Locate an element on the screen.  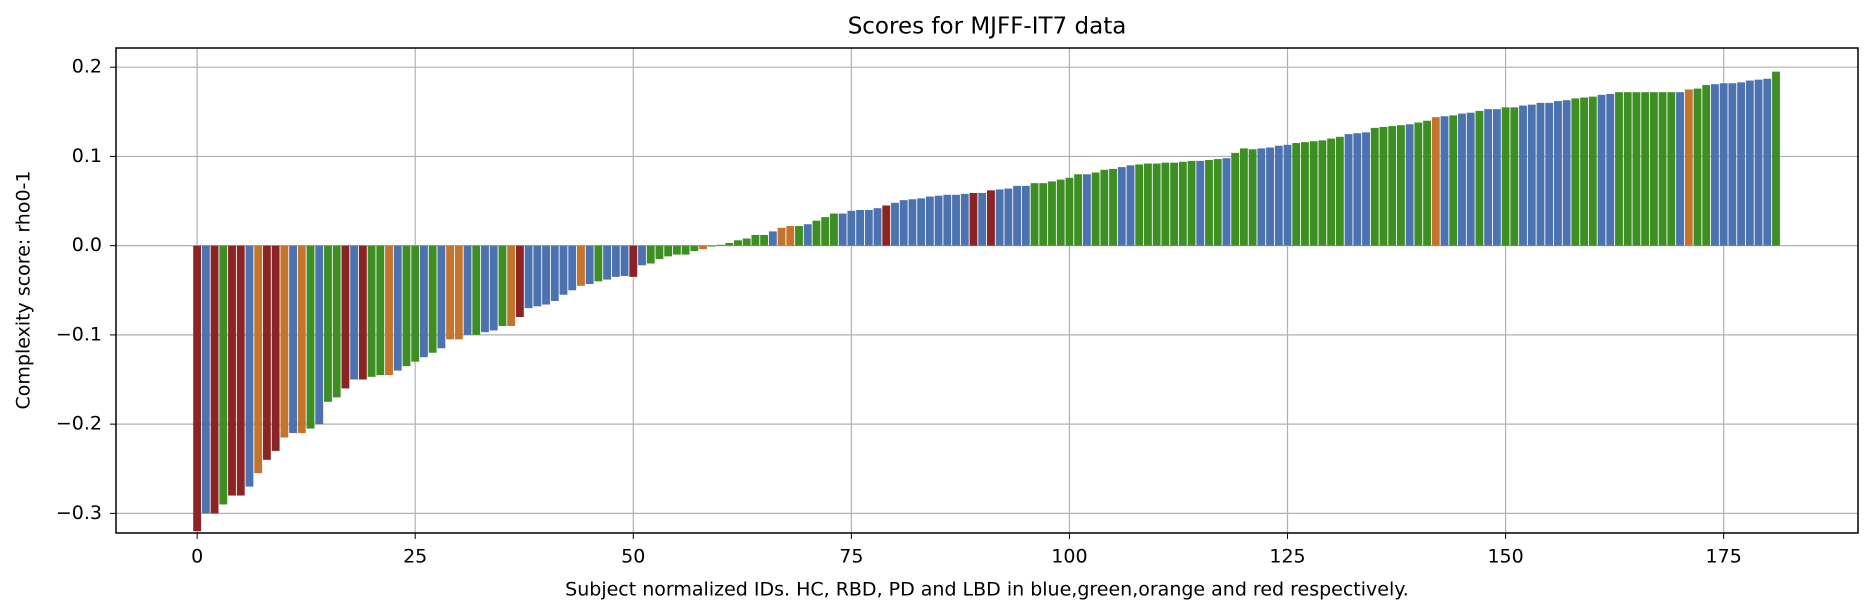
x-tick-label: 100 is located at coordinates (1069, 557).